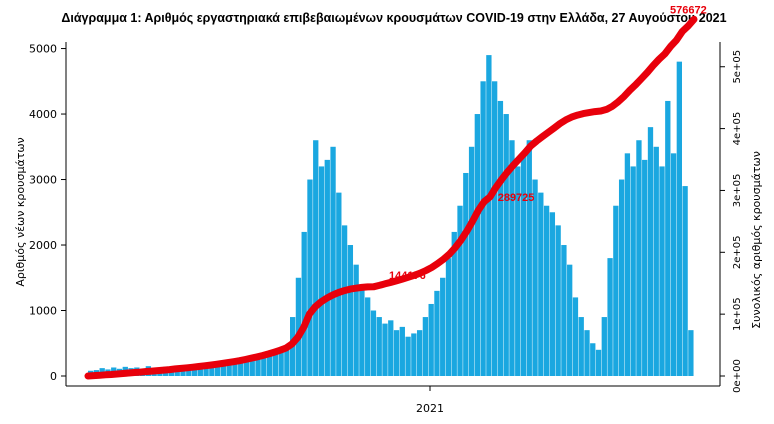 Image resolution: width=774 pixels, height=424 pixels. I want to click on y-axis-right-ticks: 0e+00 1e+05 2e+05 3e+05 4e+05 5e+05, so click(731, 221).